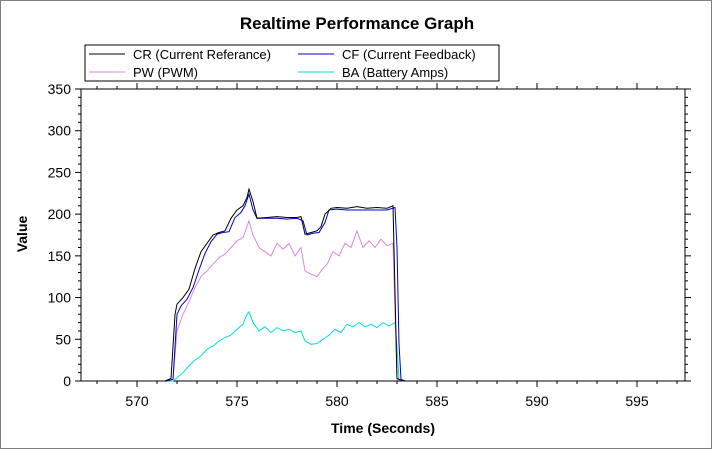 This screenshot has height=450, width=712. What do you see at coordinates (637, 401) in the screenshot?
I see `x-tick-label: 595` at bounding box center [637, 401].